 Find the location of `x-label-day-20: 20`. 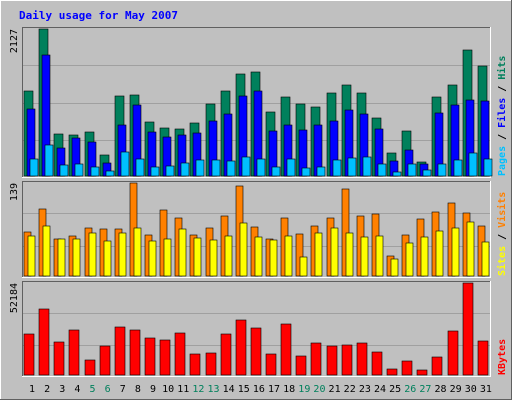

x-label-day-20: 20 is located at coordinates (319, 389).